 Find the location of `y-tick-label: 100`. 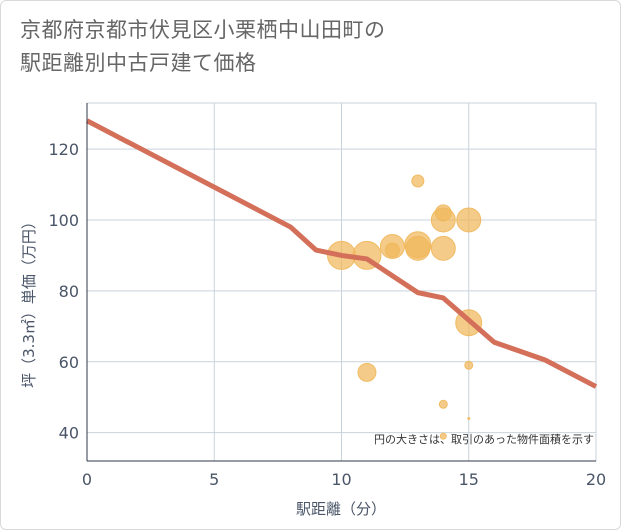

y-tick-label: 100 is located at coordinates (63, 220).